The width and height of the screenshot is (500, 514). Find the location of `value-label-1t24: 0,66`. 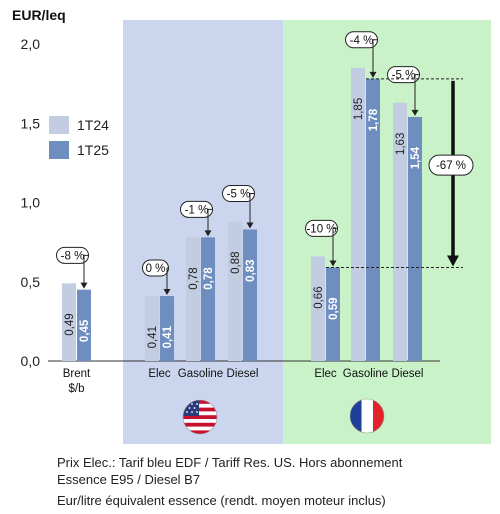

value-label-1t24: 0,66 is located at coordinates (319, 297).